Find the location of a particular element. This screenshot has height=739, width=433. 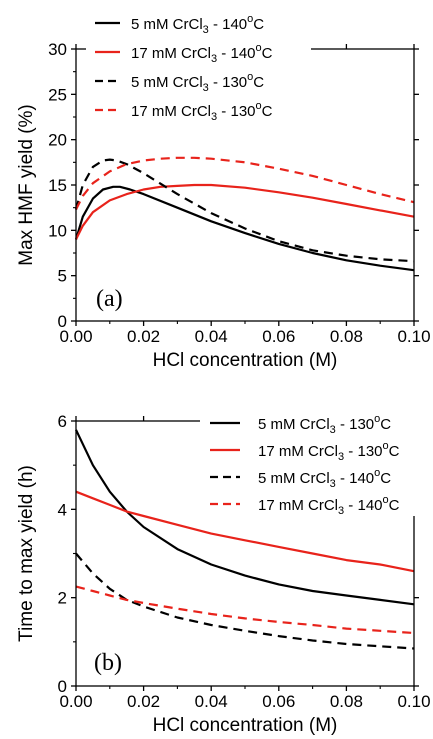

legend-label-3: 5 mM CrCl3 - 130oC is located at coordinates (197, 82).